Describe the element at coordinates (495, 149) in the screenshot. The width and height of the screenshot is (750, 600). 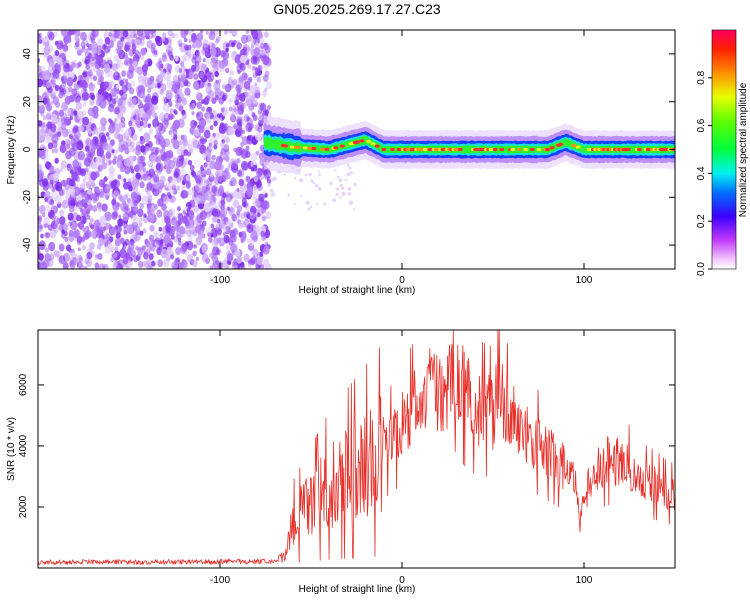
I see `core-blob` at that location.